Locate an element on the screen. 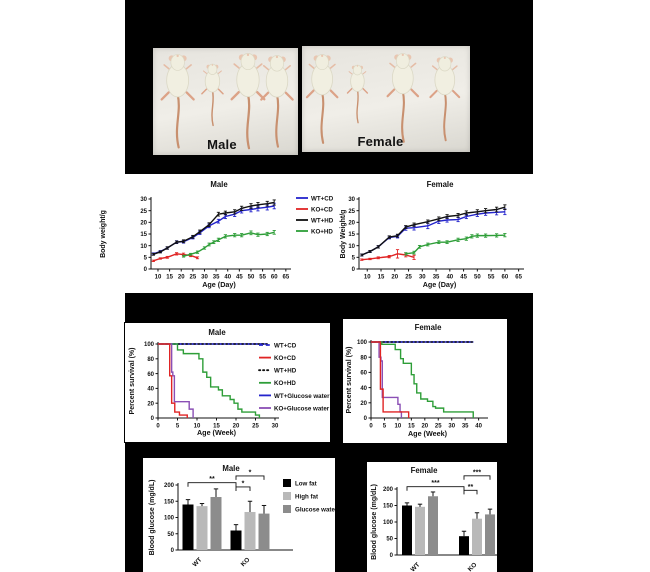 This screenshot has width=650, height=572. mice-image-male is located at coordinates (227, 101).